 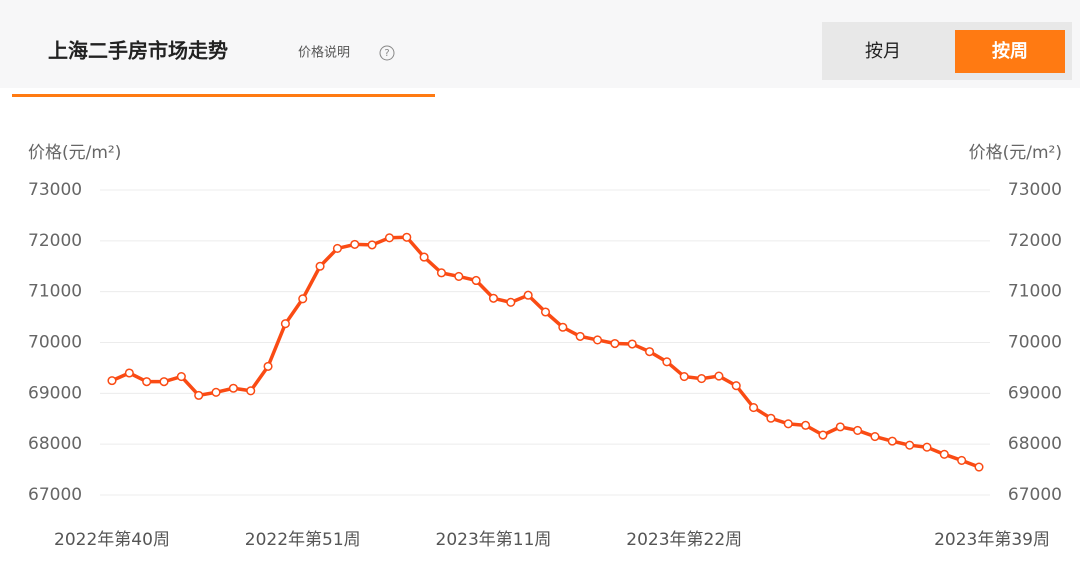 I want to click on y2-tick-label: 72000, so click(x=1035, y=241).